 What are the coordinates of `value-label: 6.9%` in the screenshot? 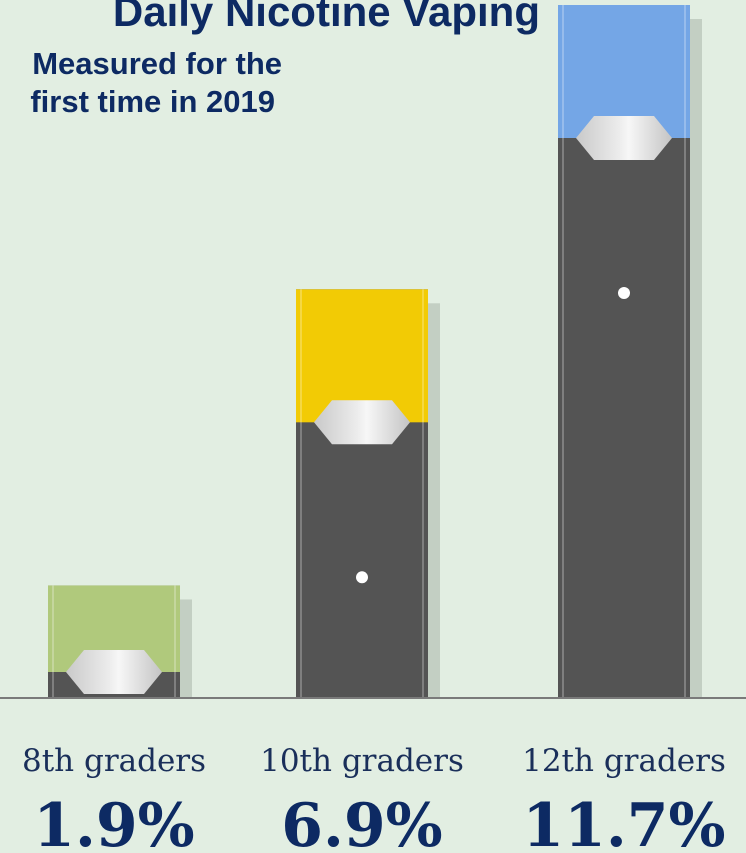 It's located at (361, 822).